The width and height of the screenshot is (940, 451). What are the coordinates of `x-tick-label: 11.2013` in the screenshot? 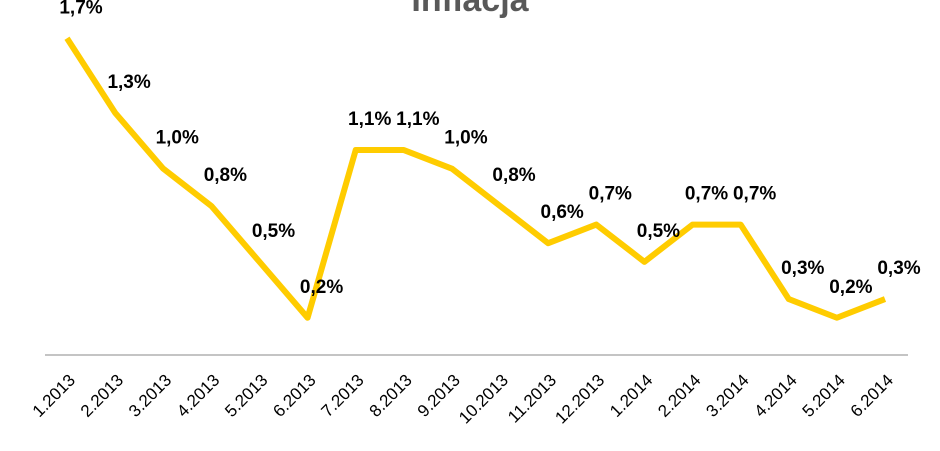 It's located at (532, 399).